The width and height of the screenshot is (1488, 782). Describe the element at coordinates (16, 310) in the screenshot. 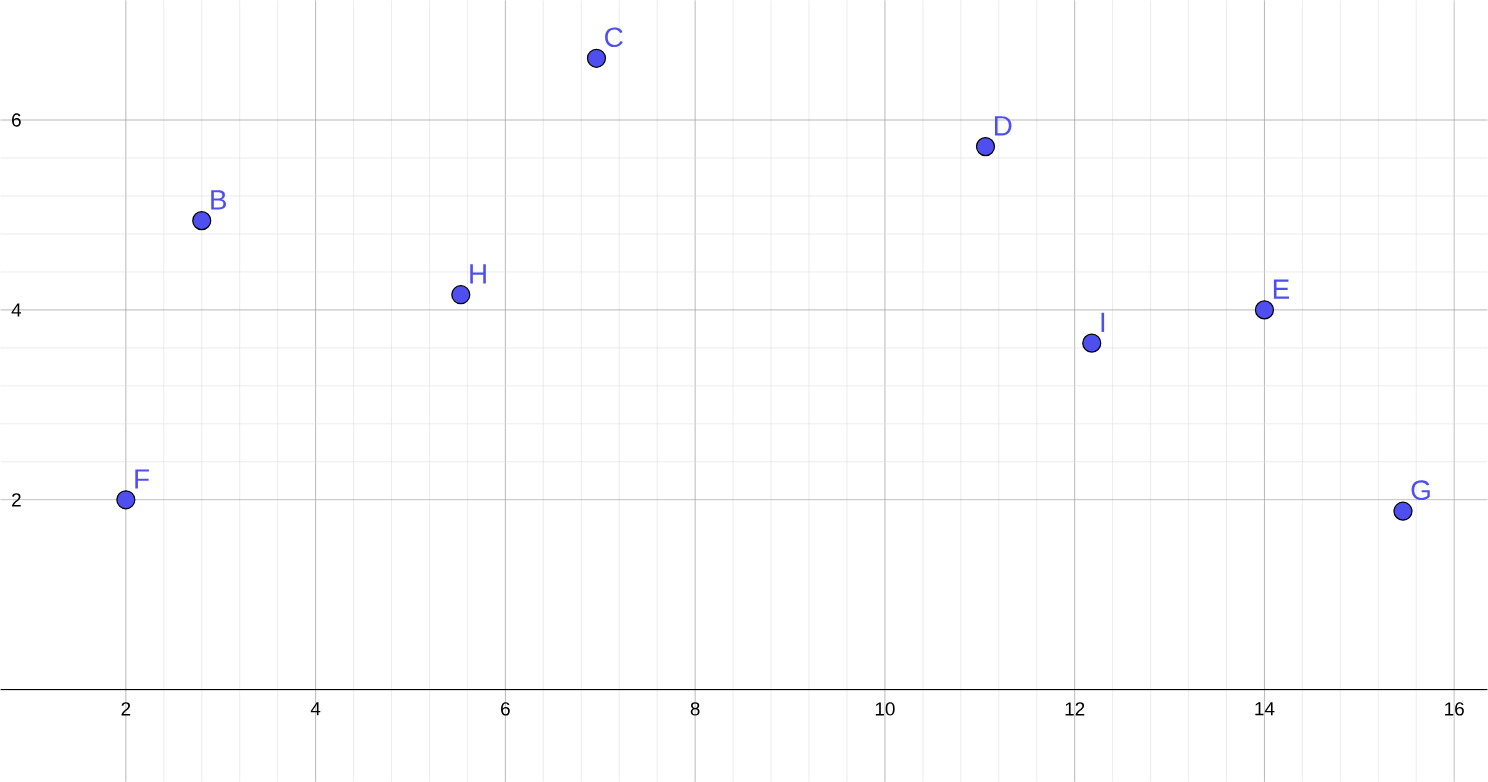

I see `y-tick-label: 4` at that location.